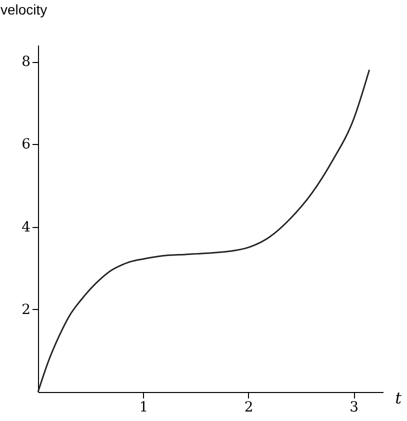  I want to click on y-tick-label: 2, so click(26, 310).